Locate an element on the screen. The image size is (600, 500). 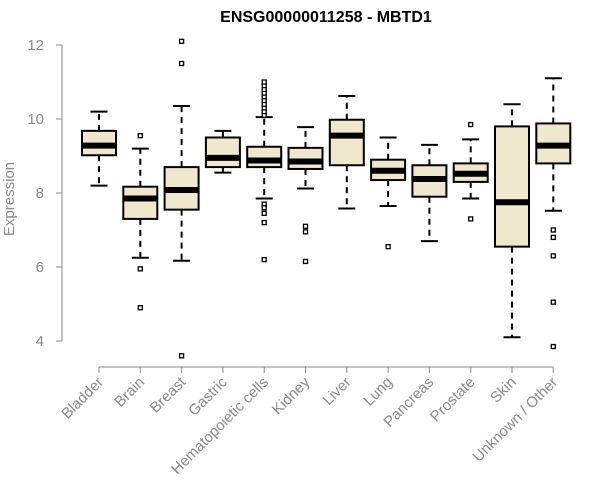
x-tick-label: Brain is located at coordinates (129, 392).